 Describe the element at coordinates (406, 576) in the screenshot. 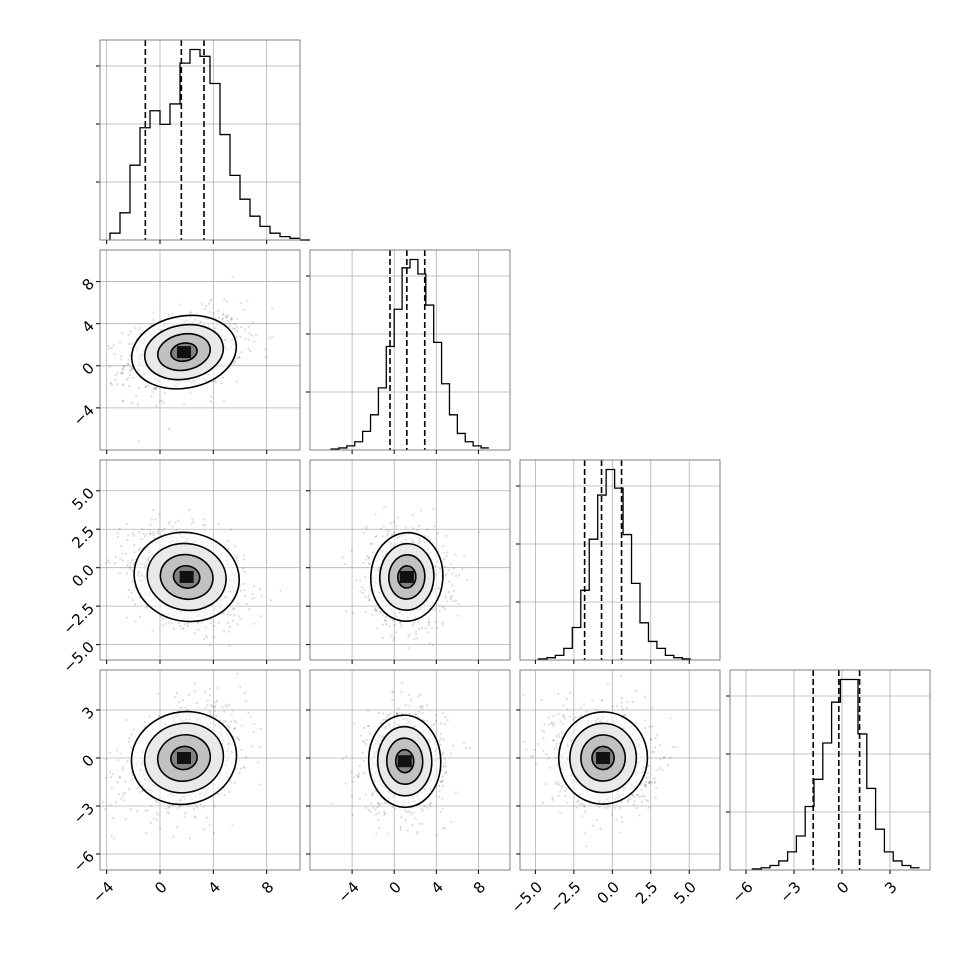

I see `density-peak` at that location.